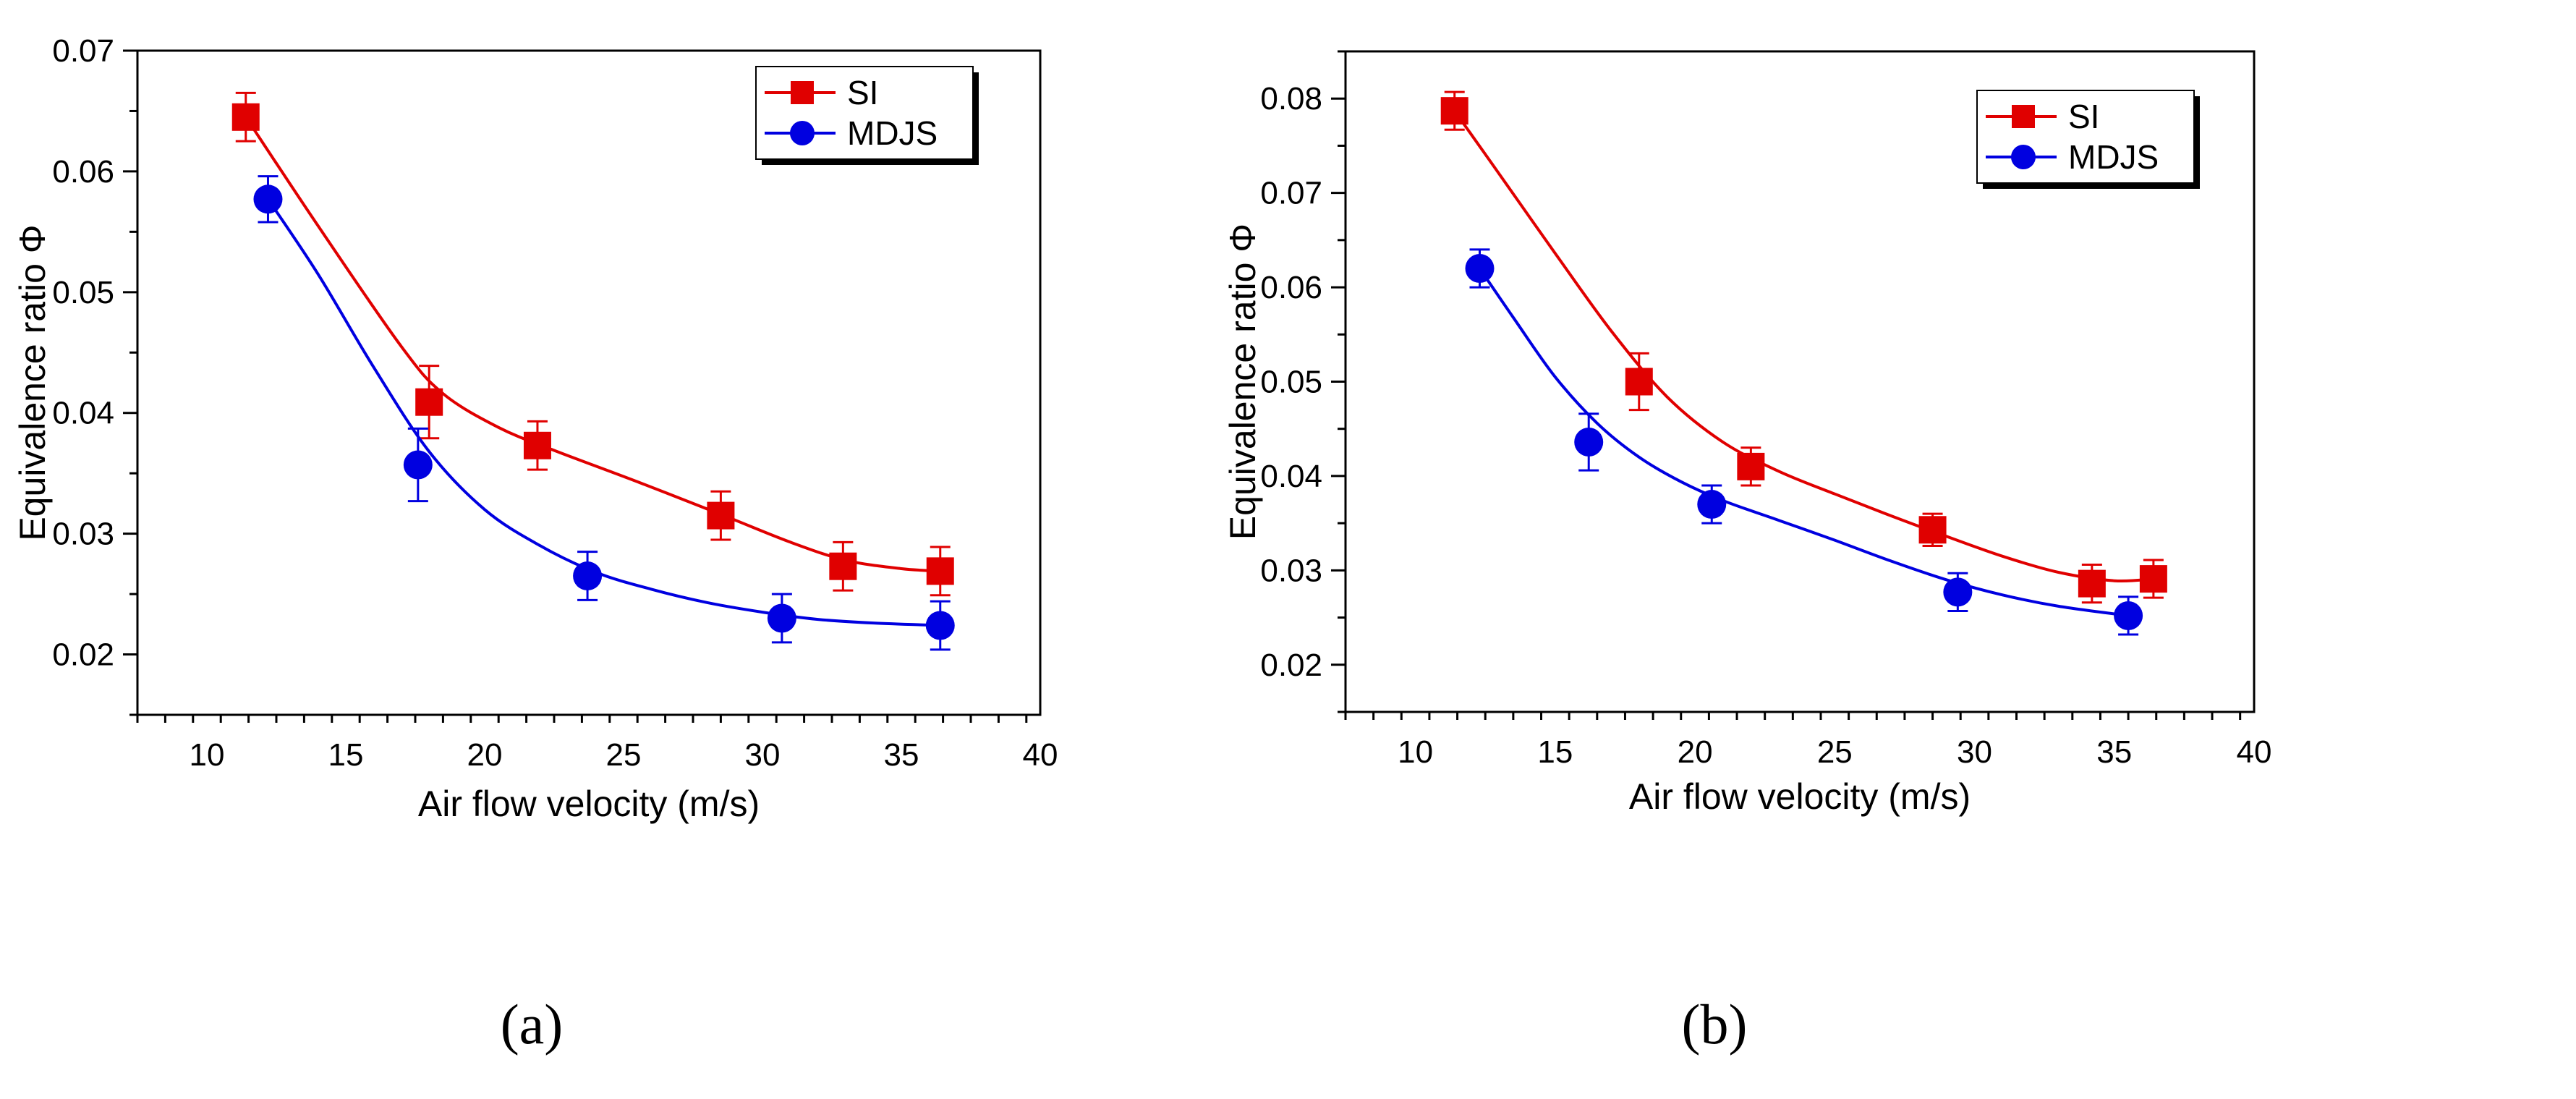 The image size is (2576, 1099). What do you see at coordinates (1291, 98) in the screenshot?
I see `y-tick-label: 0.08` at bounding box center [1291, 98].